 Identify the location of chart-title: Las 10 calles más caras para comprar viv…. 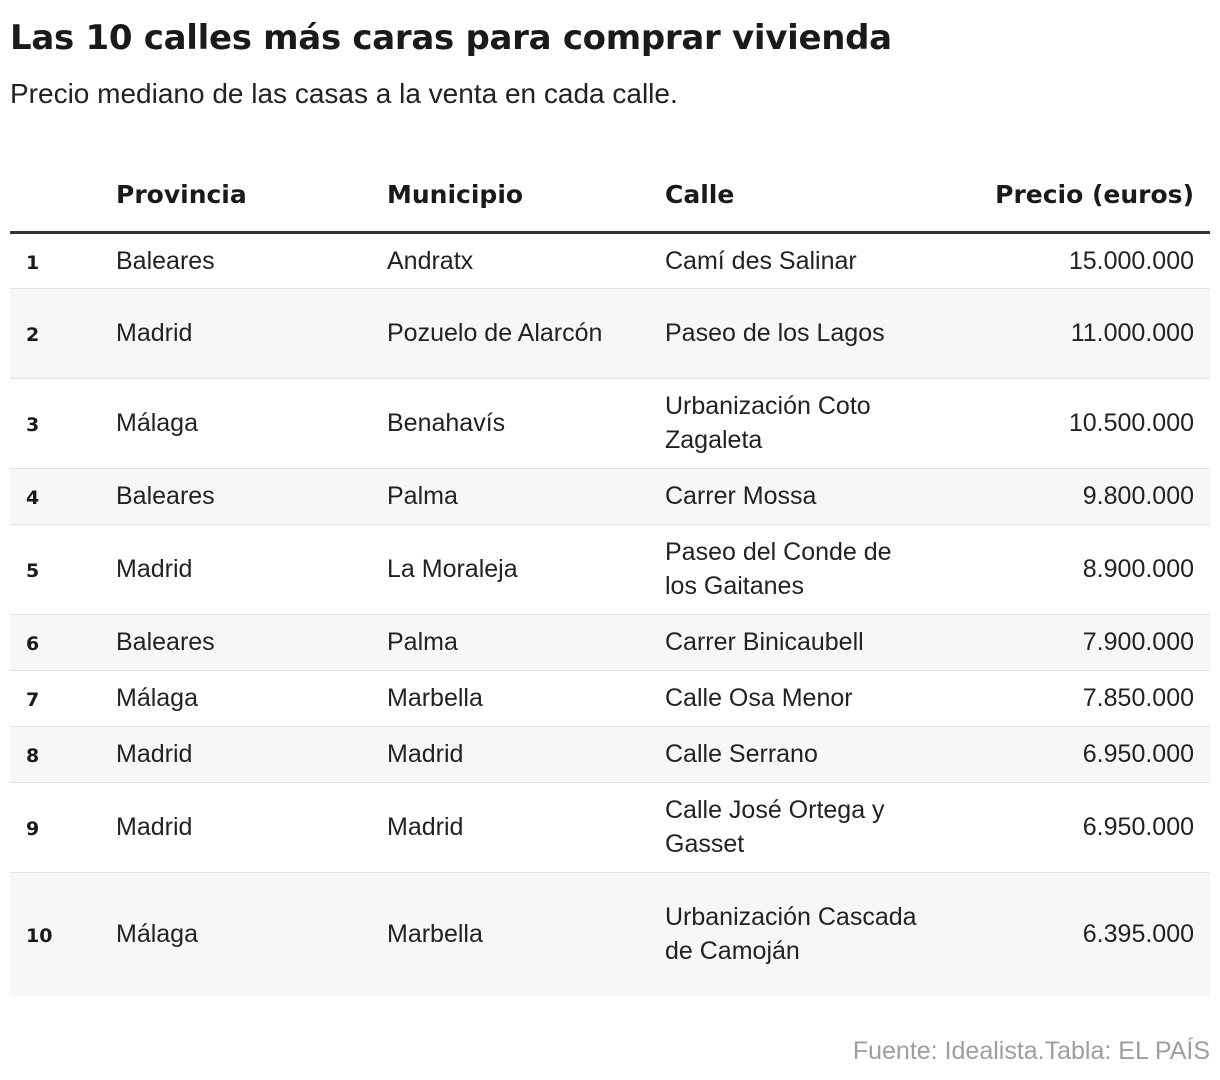
(451, 38).